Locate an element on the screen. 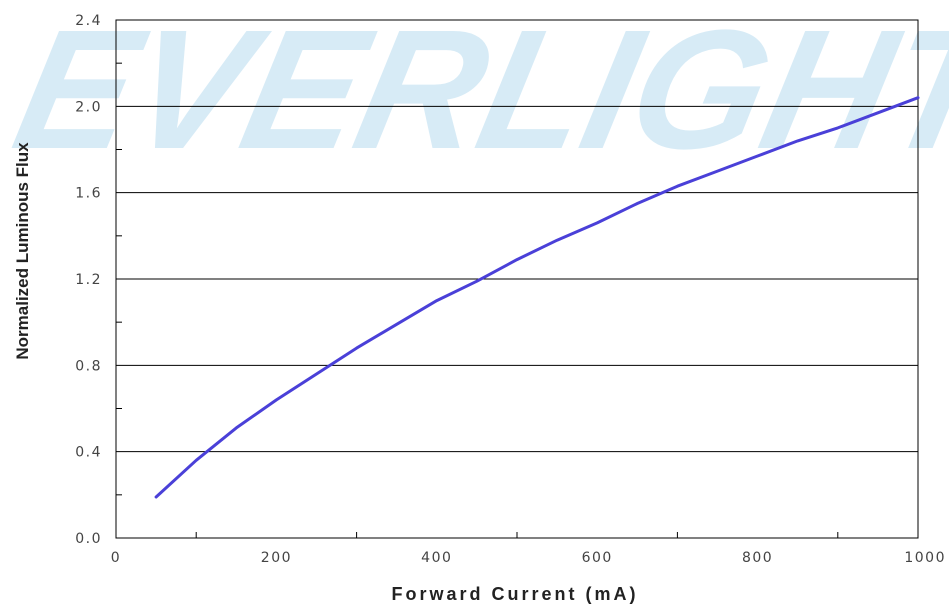  y-tick-label: 1.2 is located at coordinates (88, 280).